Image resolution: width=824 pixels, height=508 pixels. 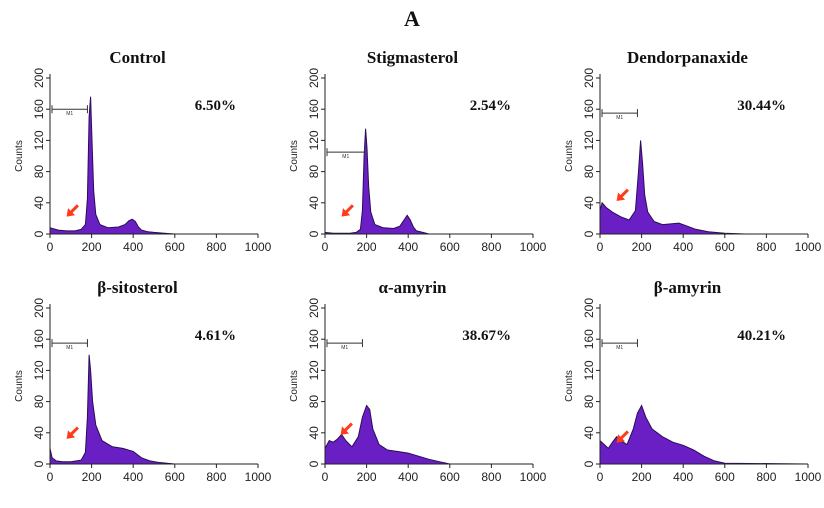 What do you see at coordinates (215, 336) in the screenshot?
I see `percentage-annotation: 4.61%` at bounding box center [215, 336].